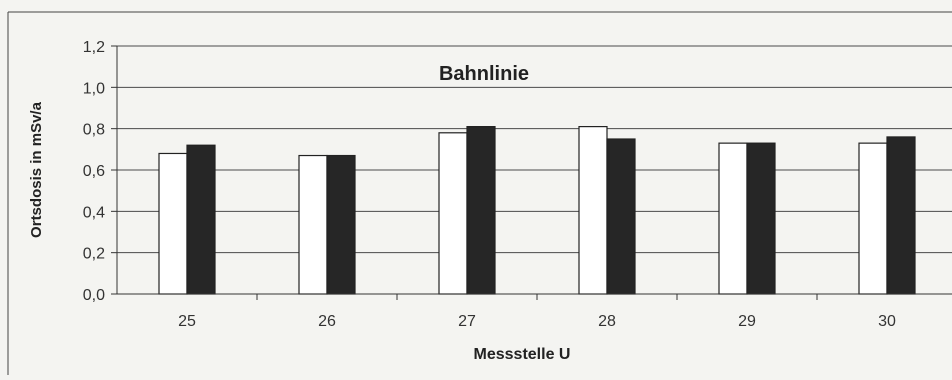  I want to click on x-tick-label: 30, so click(887, 321).